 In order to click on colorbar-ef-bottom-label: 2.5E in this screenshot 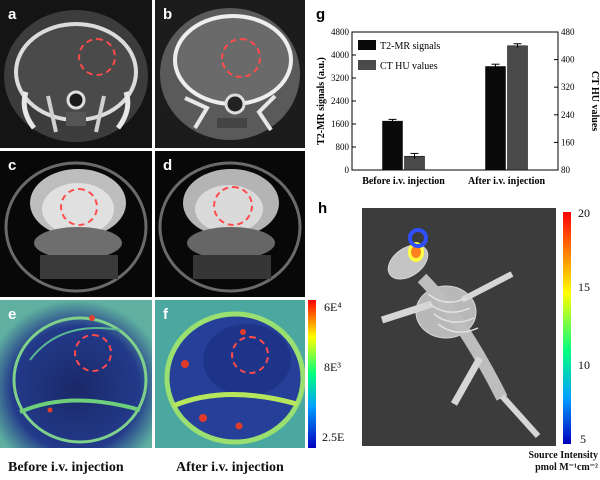, I will do `click(333, 437)`.